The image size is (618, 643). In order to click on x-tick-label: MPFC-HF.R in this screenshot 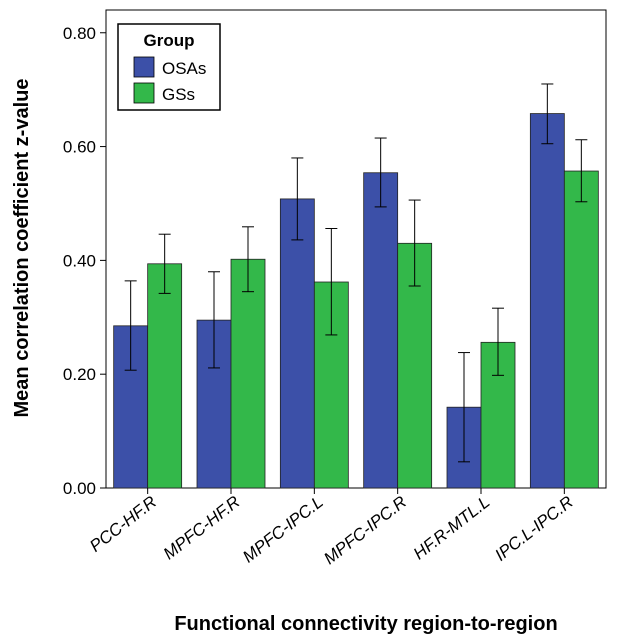, I will do `click(202, 527)`.